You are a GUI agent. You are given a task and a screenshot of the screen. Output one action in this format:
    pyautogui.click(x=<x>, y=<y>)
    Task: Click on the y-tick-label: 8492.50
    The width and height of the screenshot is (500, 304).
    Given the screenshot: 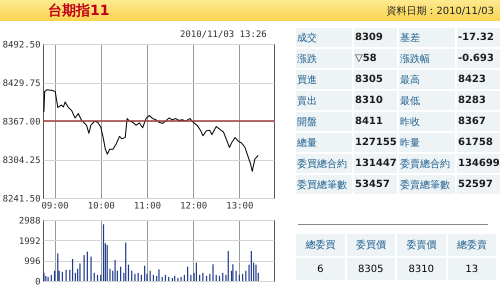 What is the action you would take?
    pyautogui.click(x=21, y=45)
    